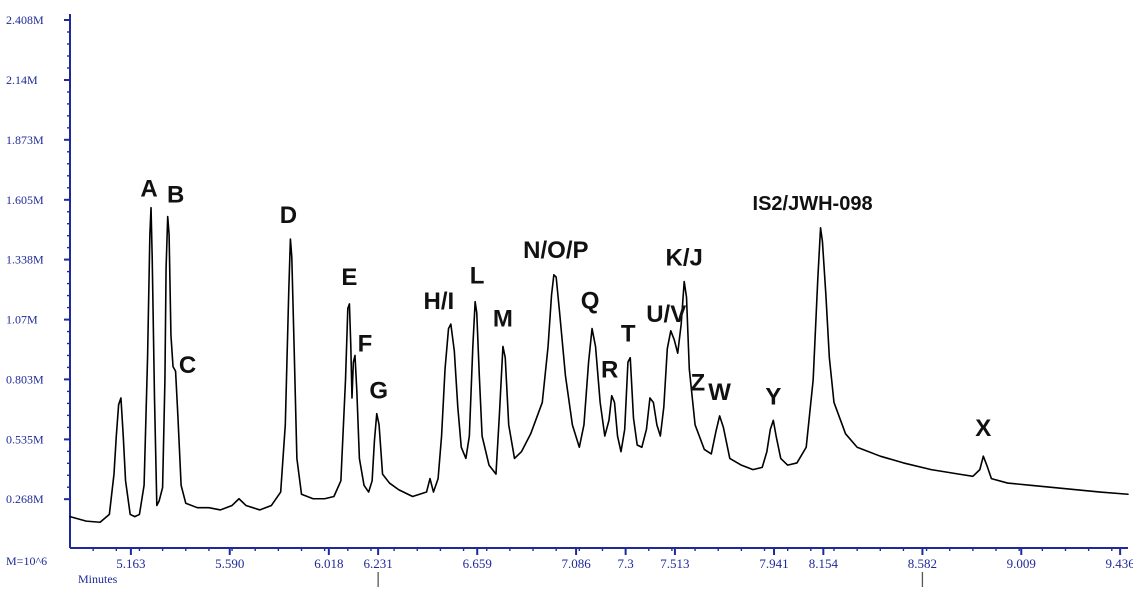 The image size is (1133, 589). Describe the element at coordinates (365, 343) in the screenshot. I see `peak-label: F` at that location.